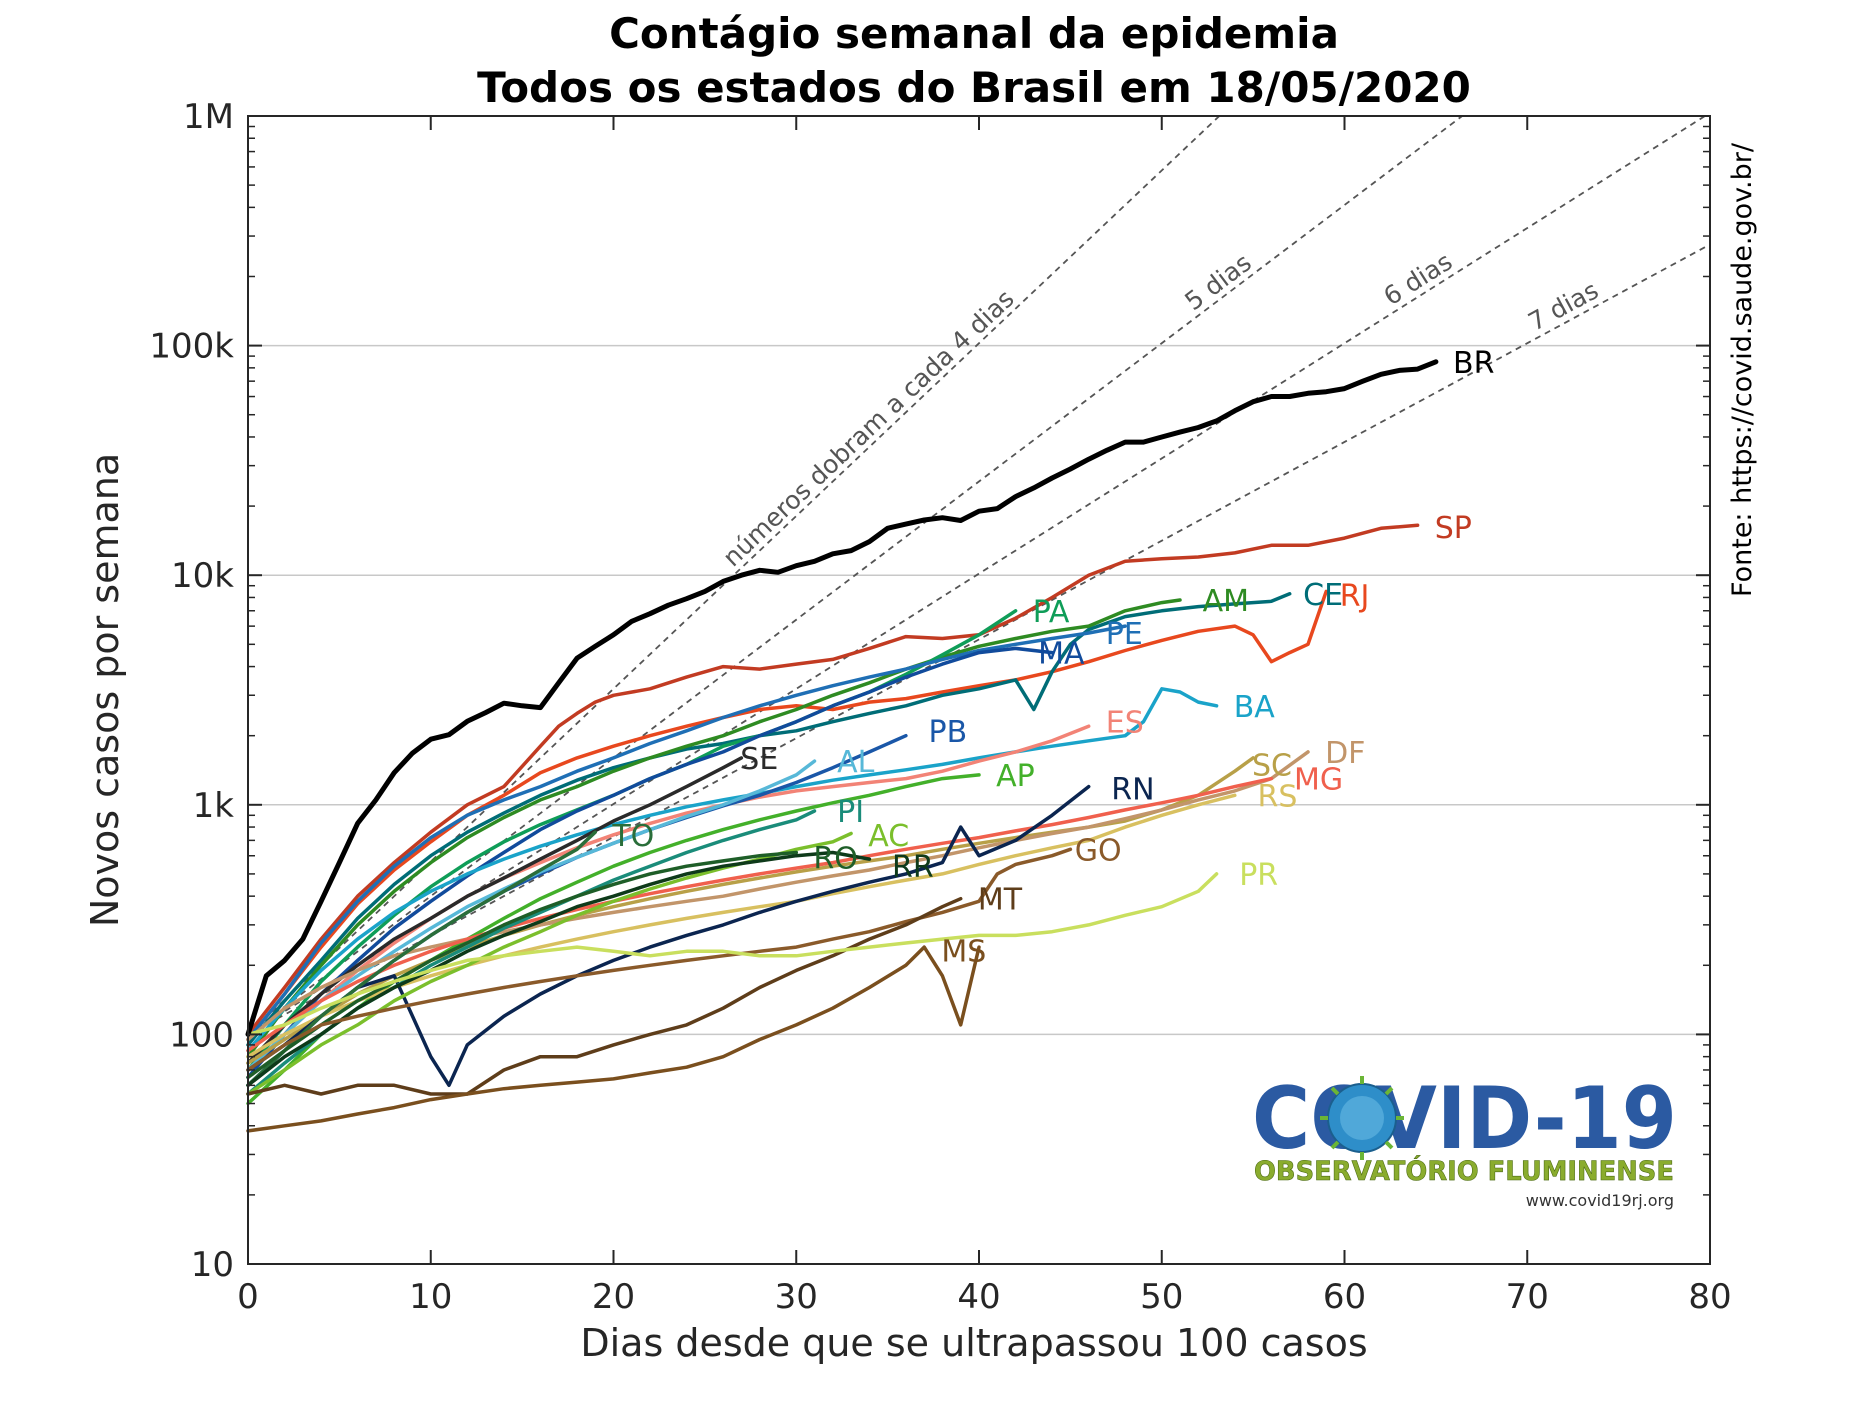 The width and height of the screenshot is (1875, 1406). I want to click on series-line-rn, so click(668, 936).